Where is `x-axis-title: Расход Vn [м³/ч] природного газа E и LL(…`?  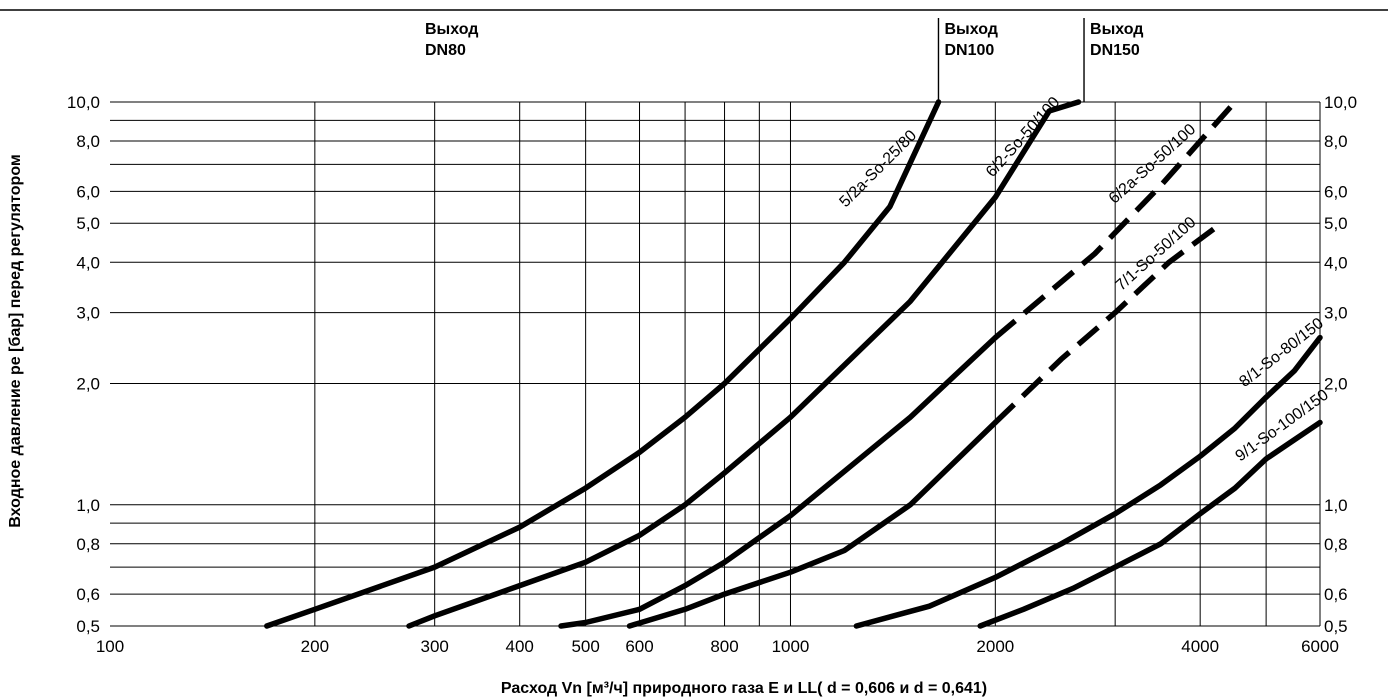
x-axis-title: Расход Vn [м³/ч] природного газа E и LL(… is located at coordinates (744, 688).